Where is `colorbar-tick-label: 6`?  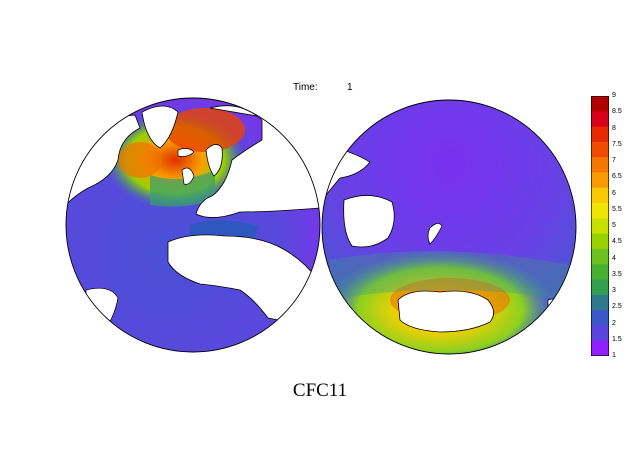
colorbar-tick-label: 6 is located at coordinates (614, 193).